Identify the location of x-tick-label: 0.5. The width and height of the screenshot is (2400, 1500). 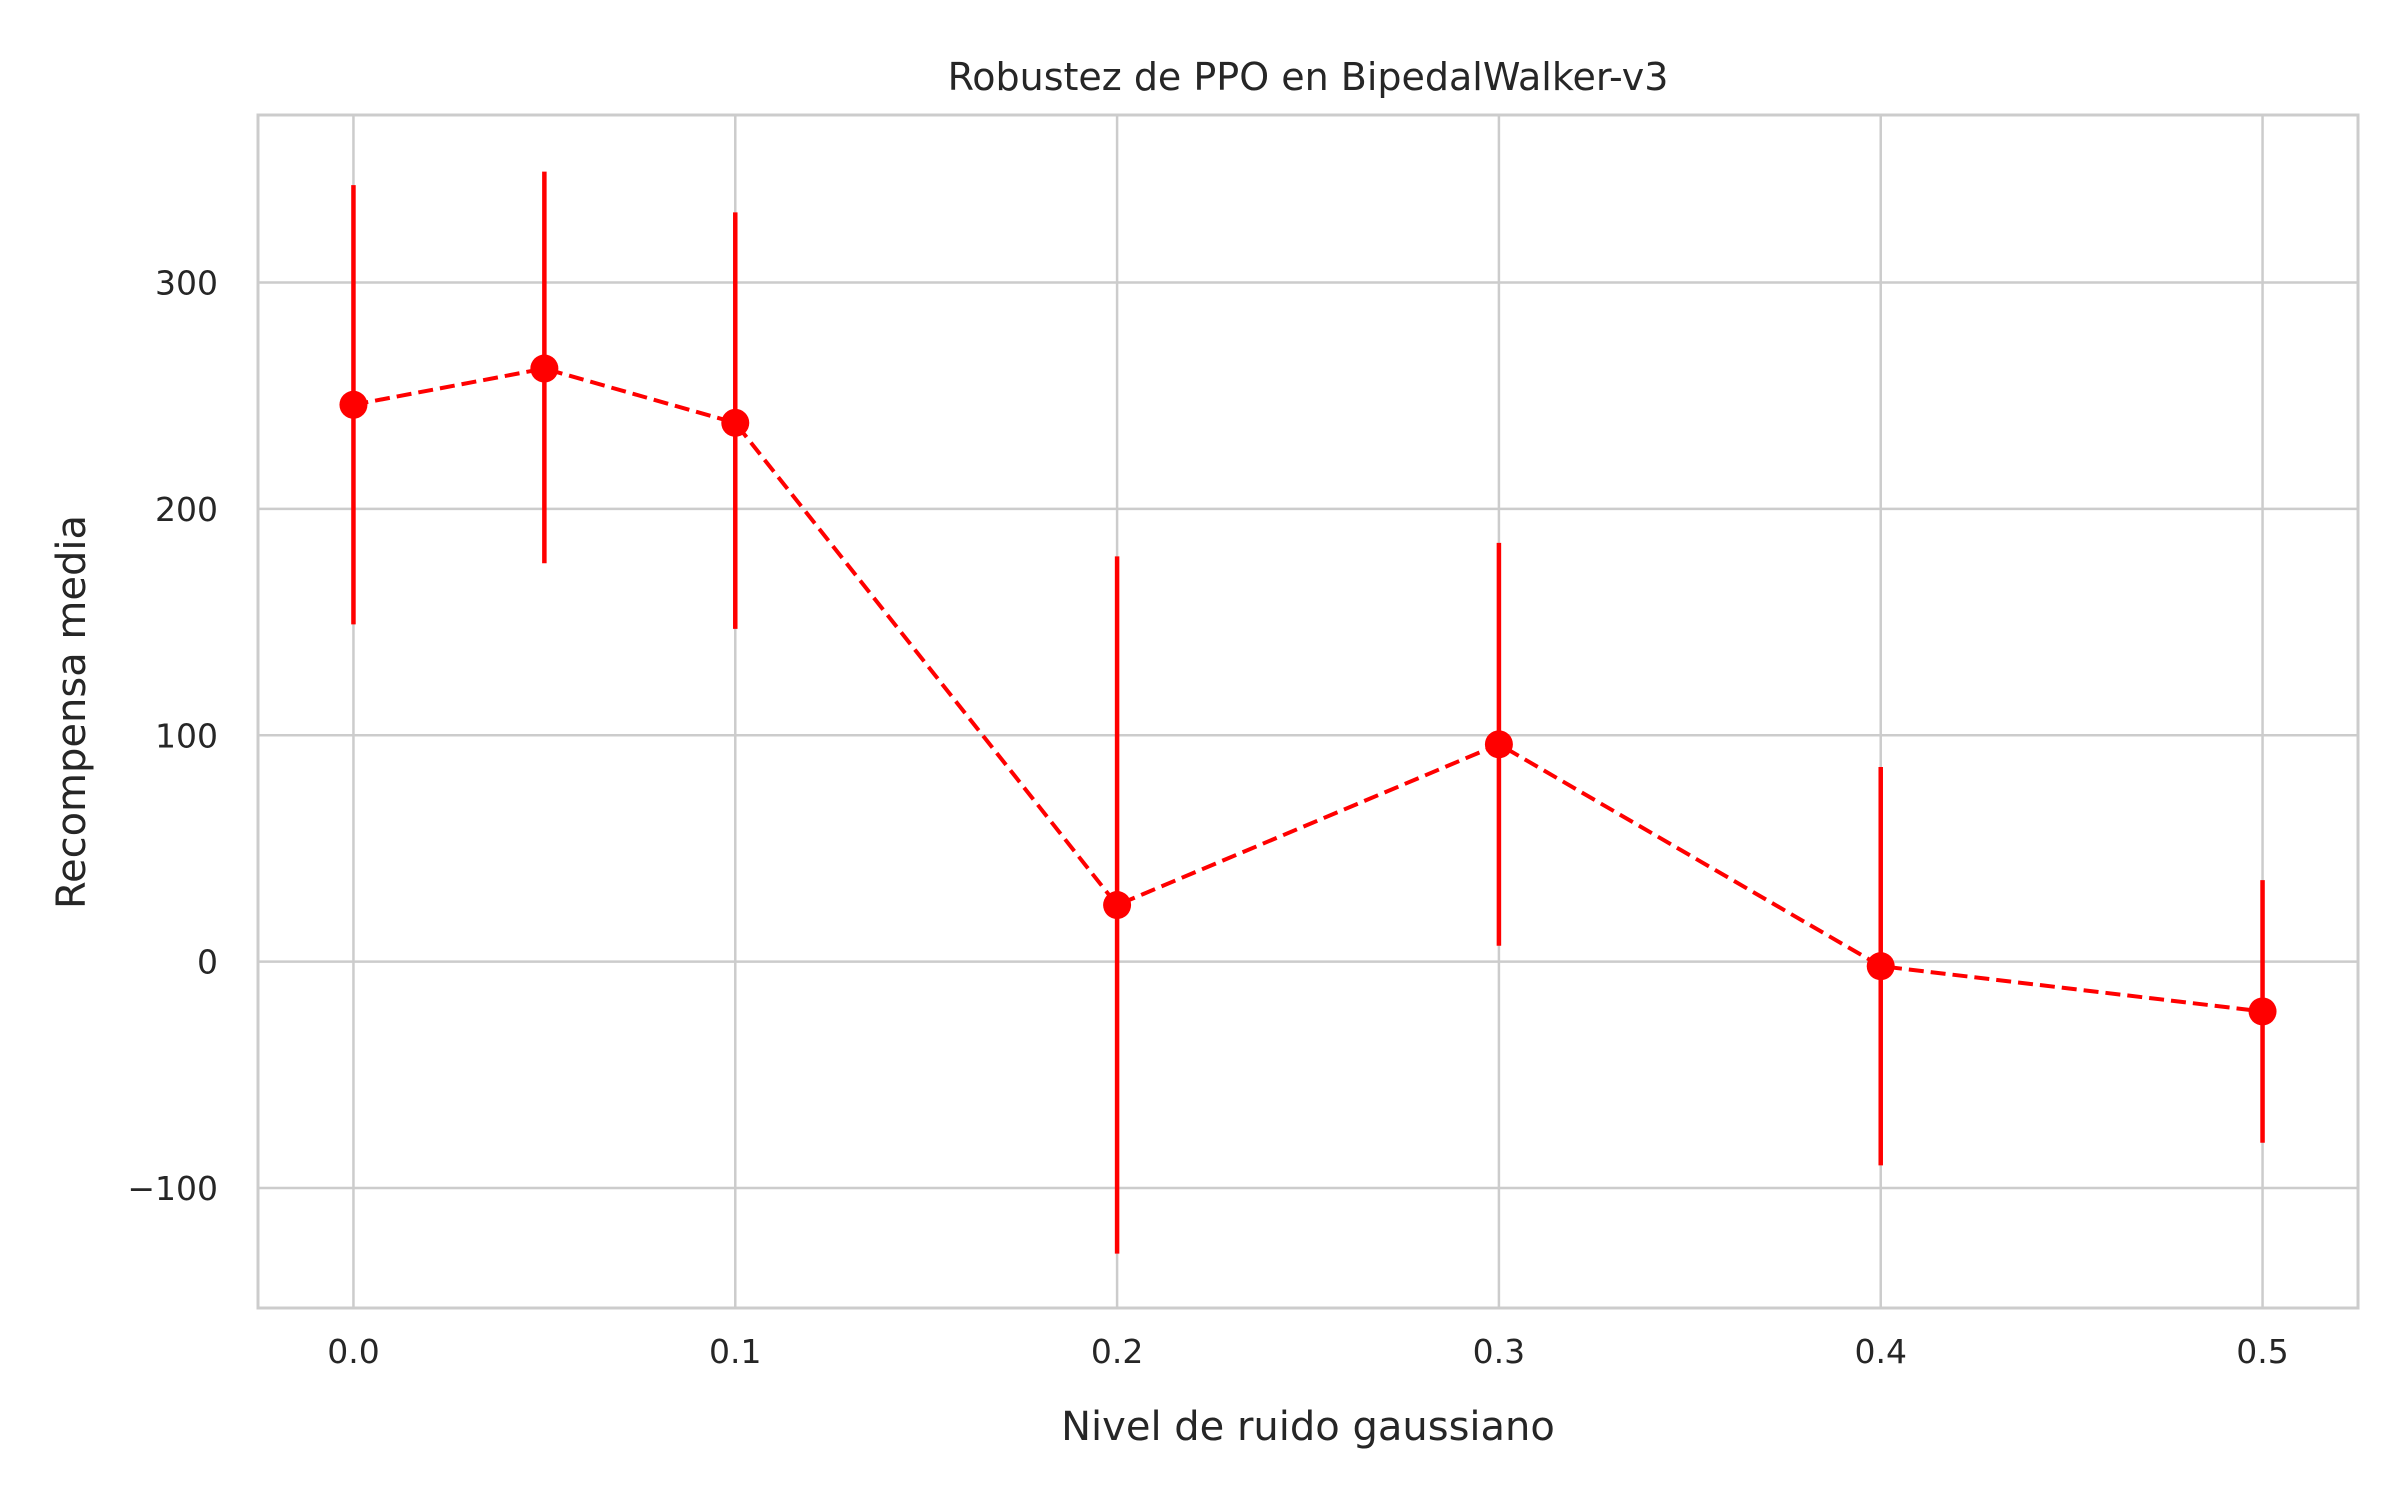
(2262, 1351).